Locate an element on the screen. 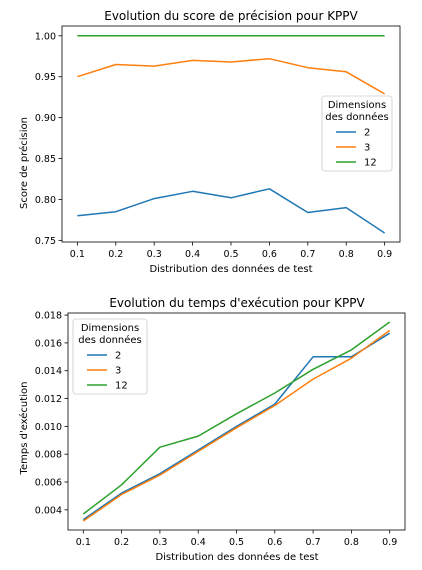  chart-title: Evolution du temps d'exécution pour KPPV is located at coordinates (237, 303).